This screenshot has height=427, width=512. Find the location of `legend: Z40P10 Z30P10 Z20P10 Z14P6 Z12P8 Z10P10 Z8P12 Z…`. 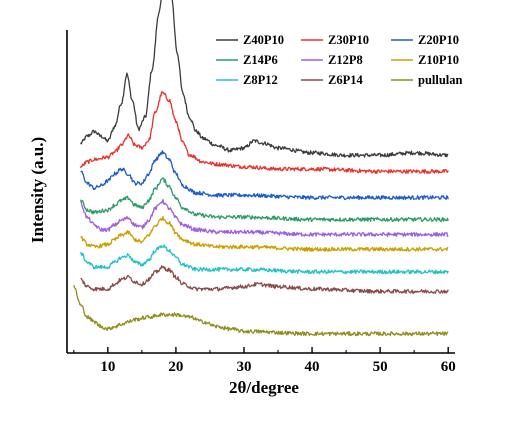

legend: Z40P10 Z30P10 Z20P10 Z14P6 Z12P8 Z10P10 Z8P12 Z… is located at coordinates (339, 60).